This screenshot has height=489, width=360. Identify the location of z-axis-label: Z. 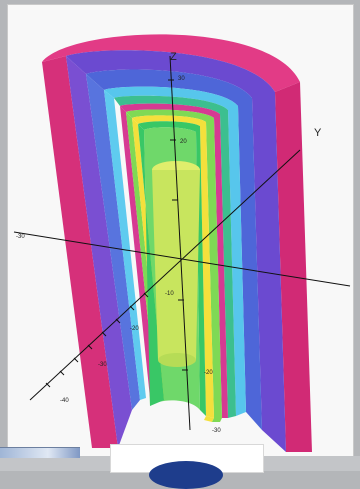
(173, 57).